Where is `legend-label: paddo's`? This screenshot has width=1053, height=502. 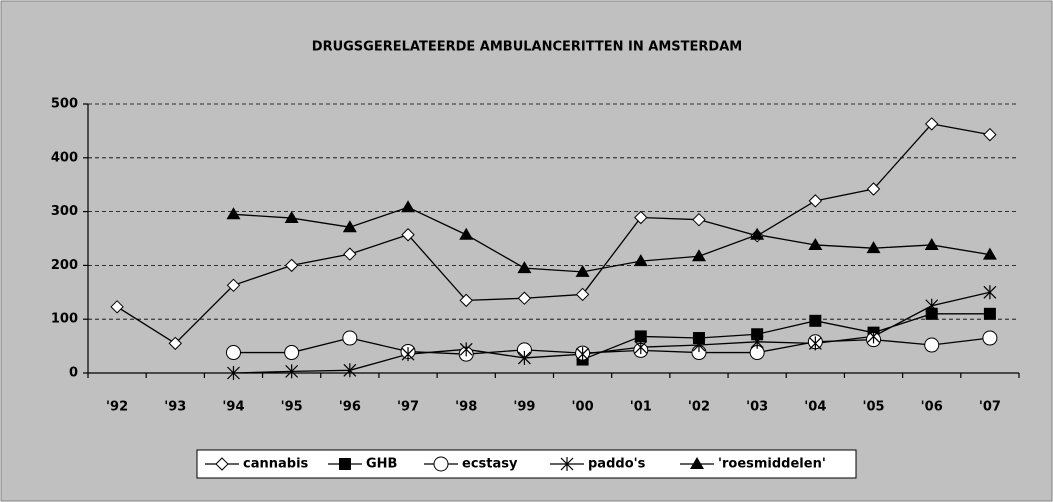 legend-label: paddo's is located at coordinates (617, 464).